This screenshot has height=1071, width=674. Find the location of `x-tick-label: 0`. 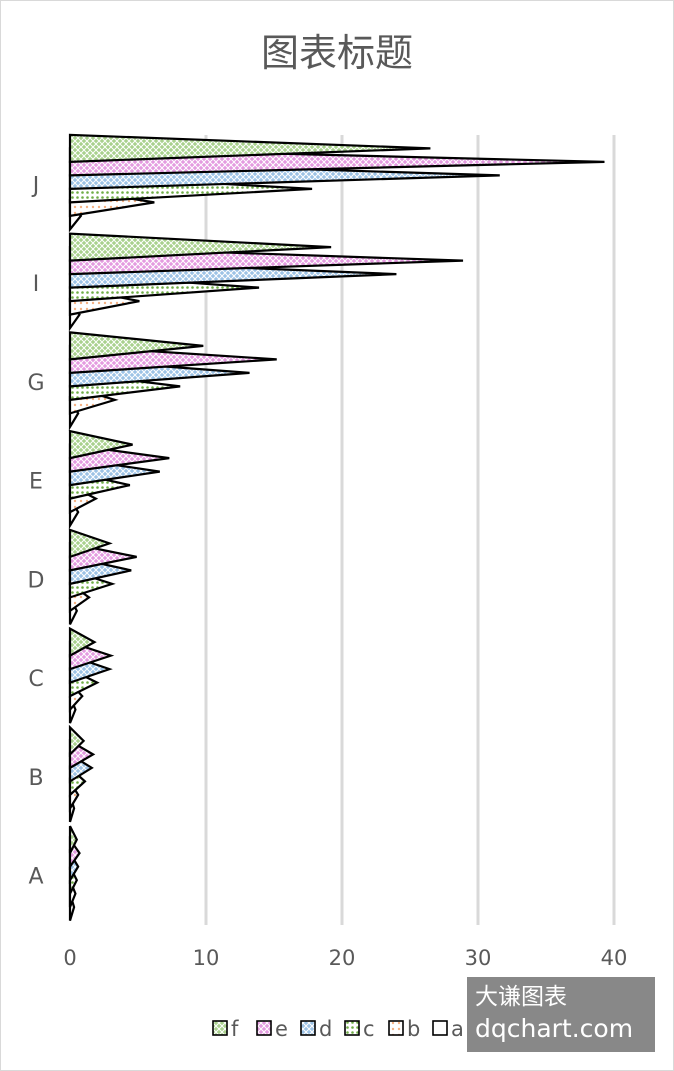

x-tick-label: 0 is located at coordinates (69, 958).